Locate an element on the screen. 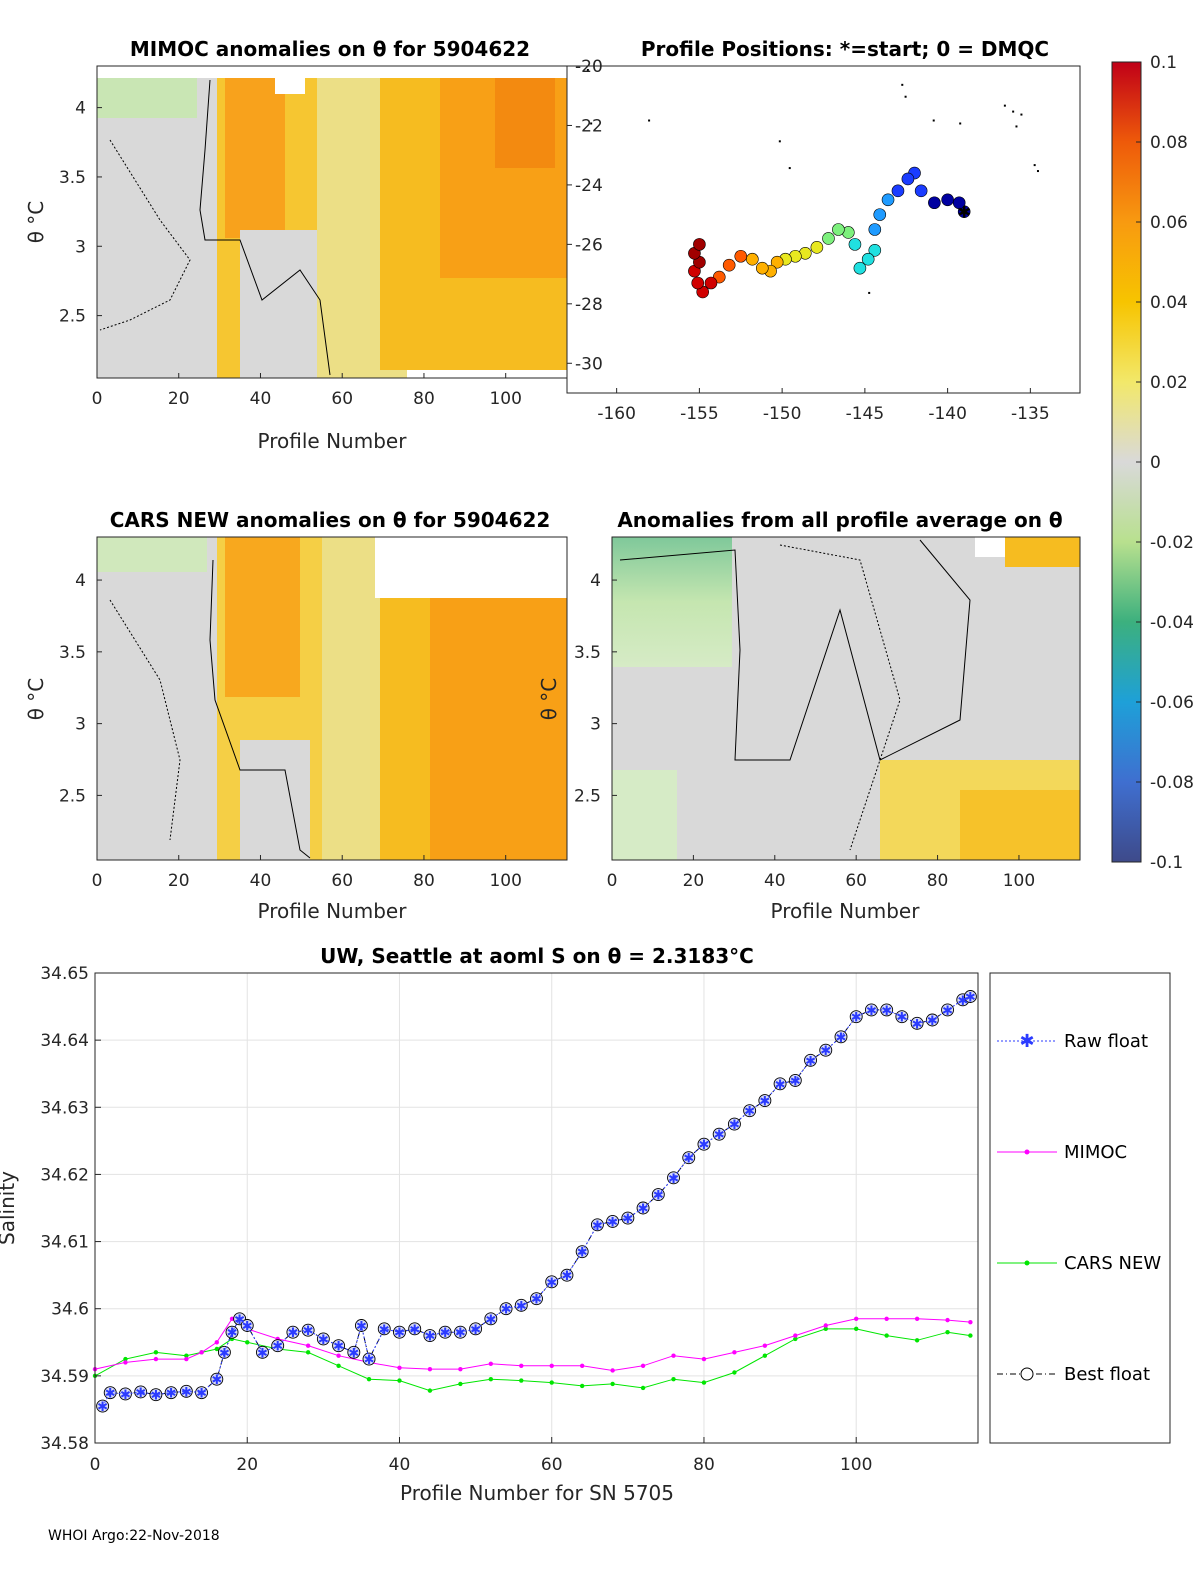 The image size is (1200, 1575). allprofile-xlabel: Profile Number is located at coordinates (846, 911).